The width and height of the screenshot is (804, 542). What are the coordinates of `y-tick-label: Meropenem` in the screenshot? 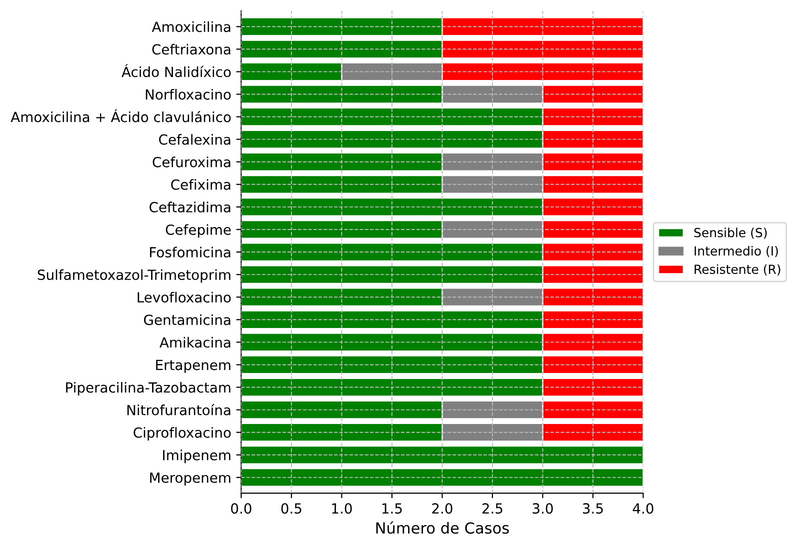 It's located at (190, 479).